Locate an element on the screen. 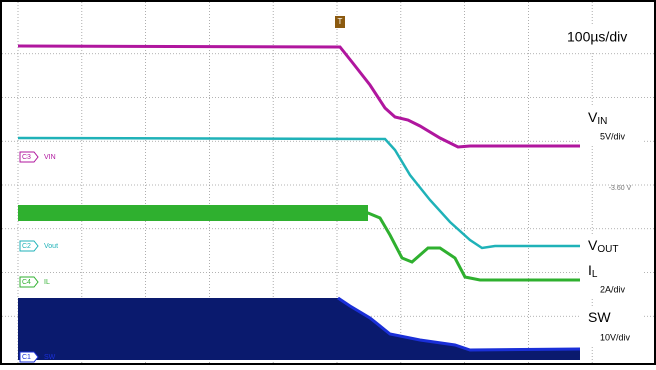 This screenshot has height=370, width=656. trigger-marker is located at coordinates (340, 22).